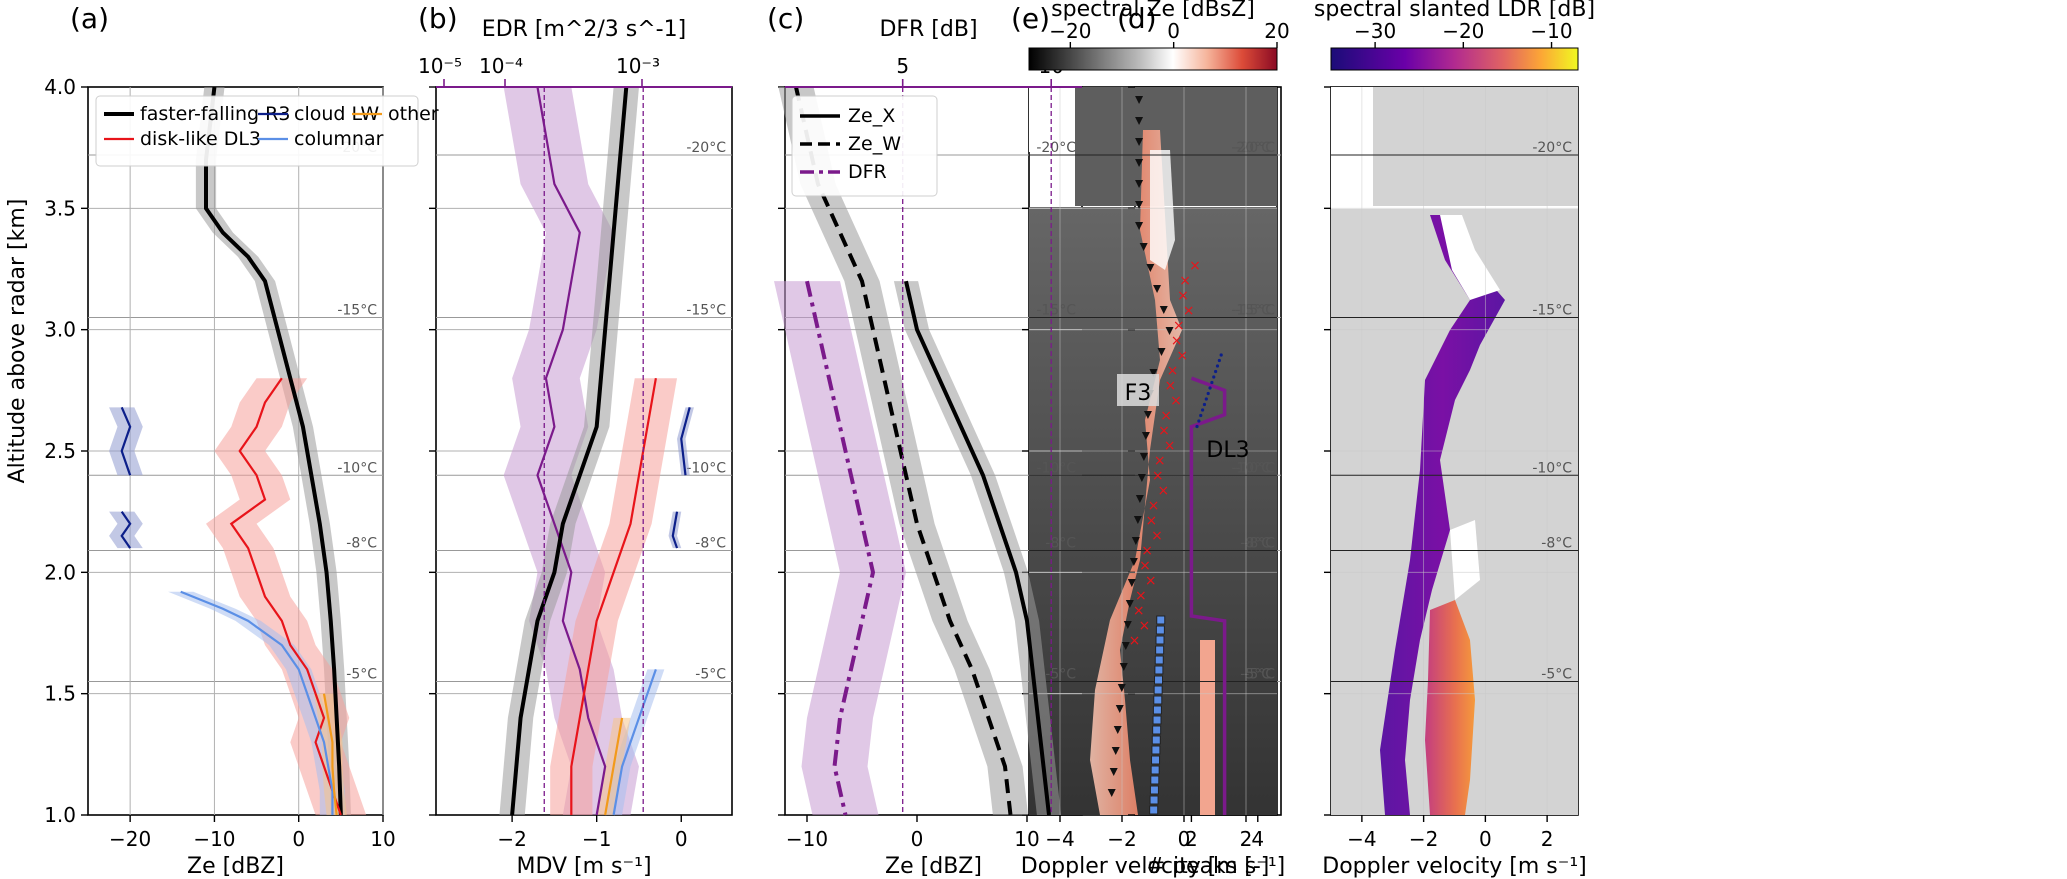  I want to click on series-line-b-r3, so click(569, 451).